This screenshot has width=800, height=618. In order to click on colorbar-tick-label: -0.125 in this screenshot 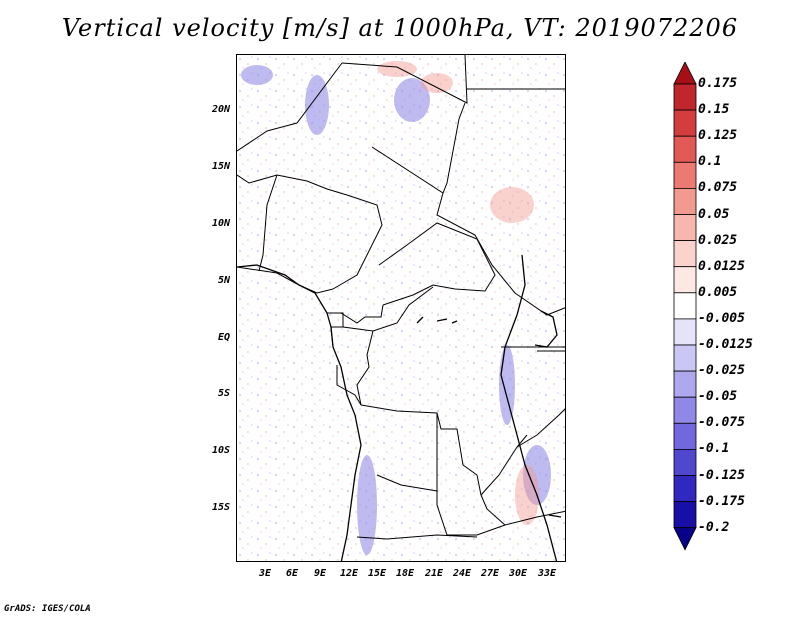, I will do `click(721, 475)`.